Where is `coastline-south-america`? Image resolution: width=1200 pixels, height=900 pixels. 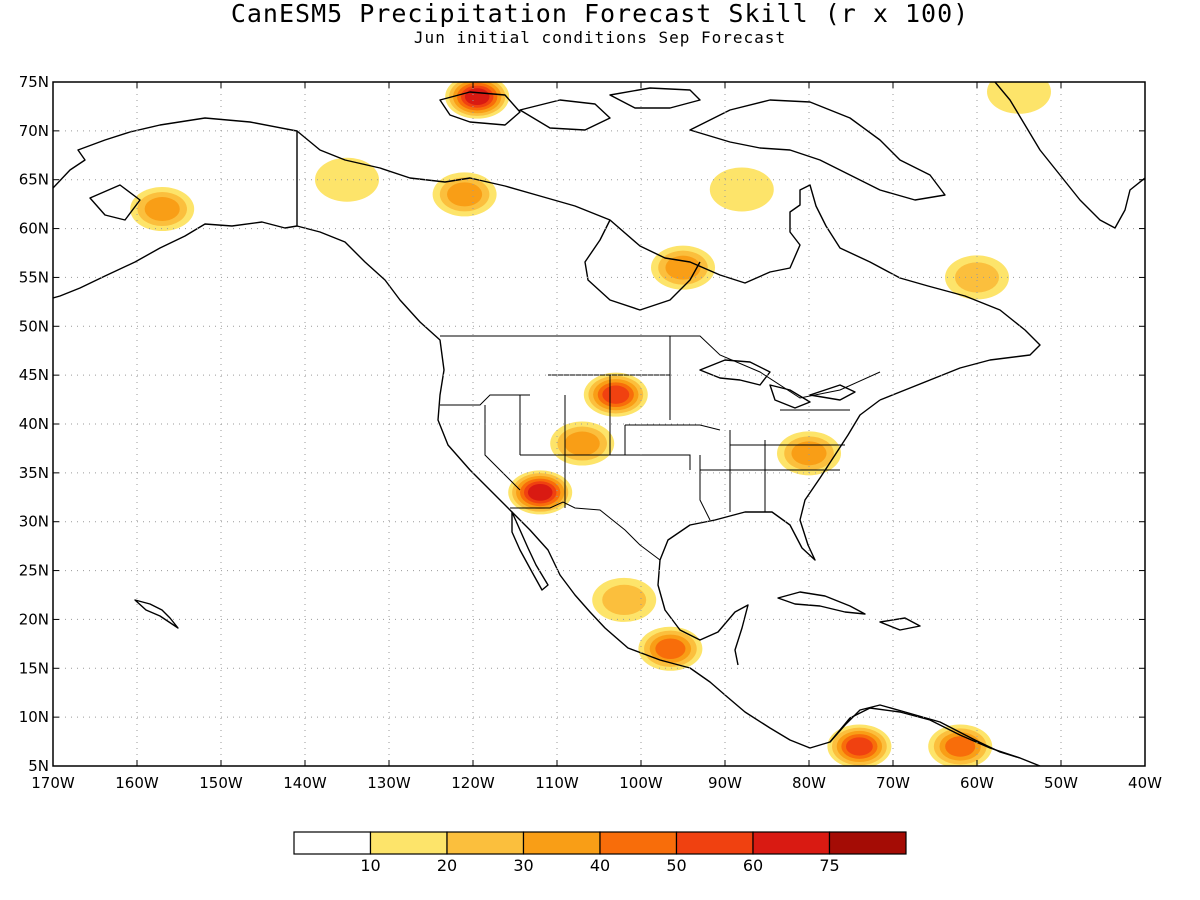
coastline-south-america is located at coordinates (925, 731).